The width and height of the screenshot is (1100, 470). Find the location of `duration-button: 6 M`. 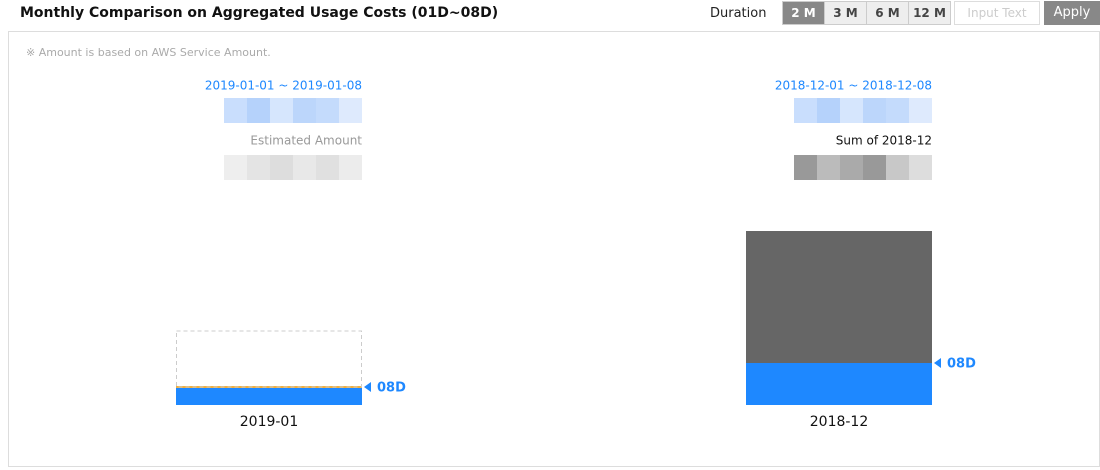

duration-button: 6 M is located at coordinates (887, 13).